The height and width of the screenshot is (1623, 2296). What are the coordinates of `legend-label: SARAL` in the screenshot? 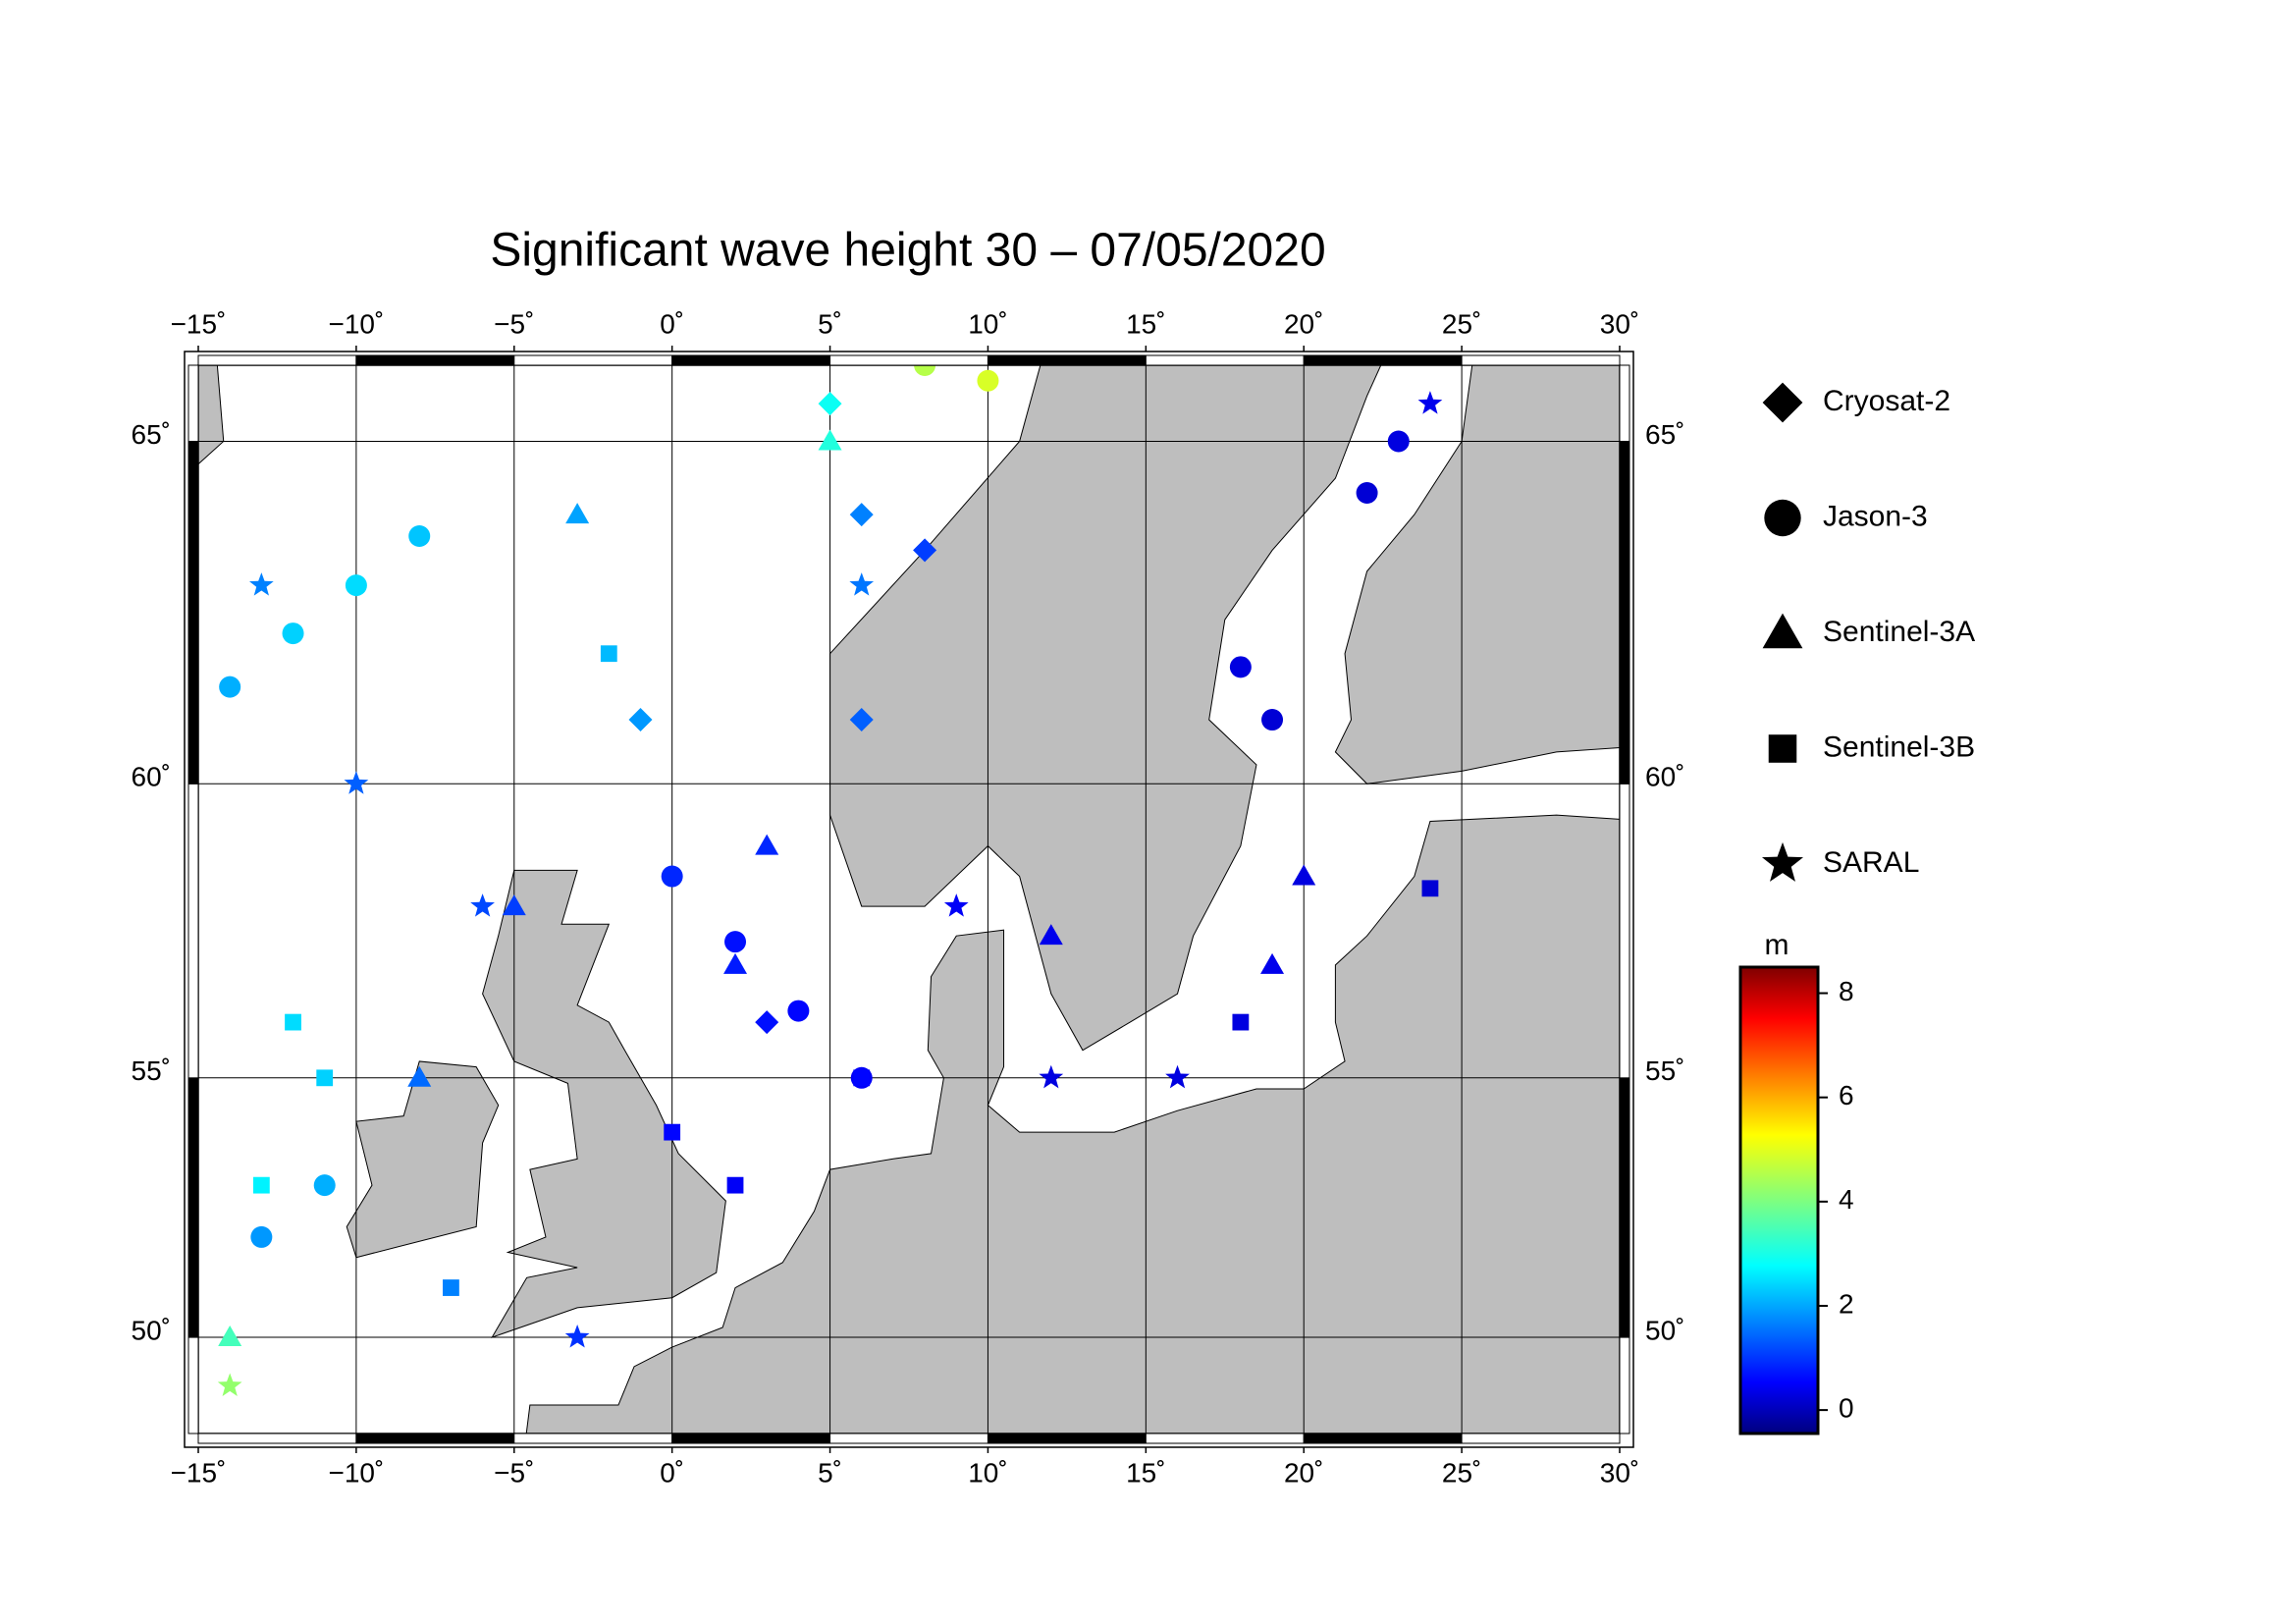 It's located at (1871, 862).